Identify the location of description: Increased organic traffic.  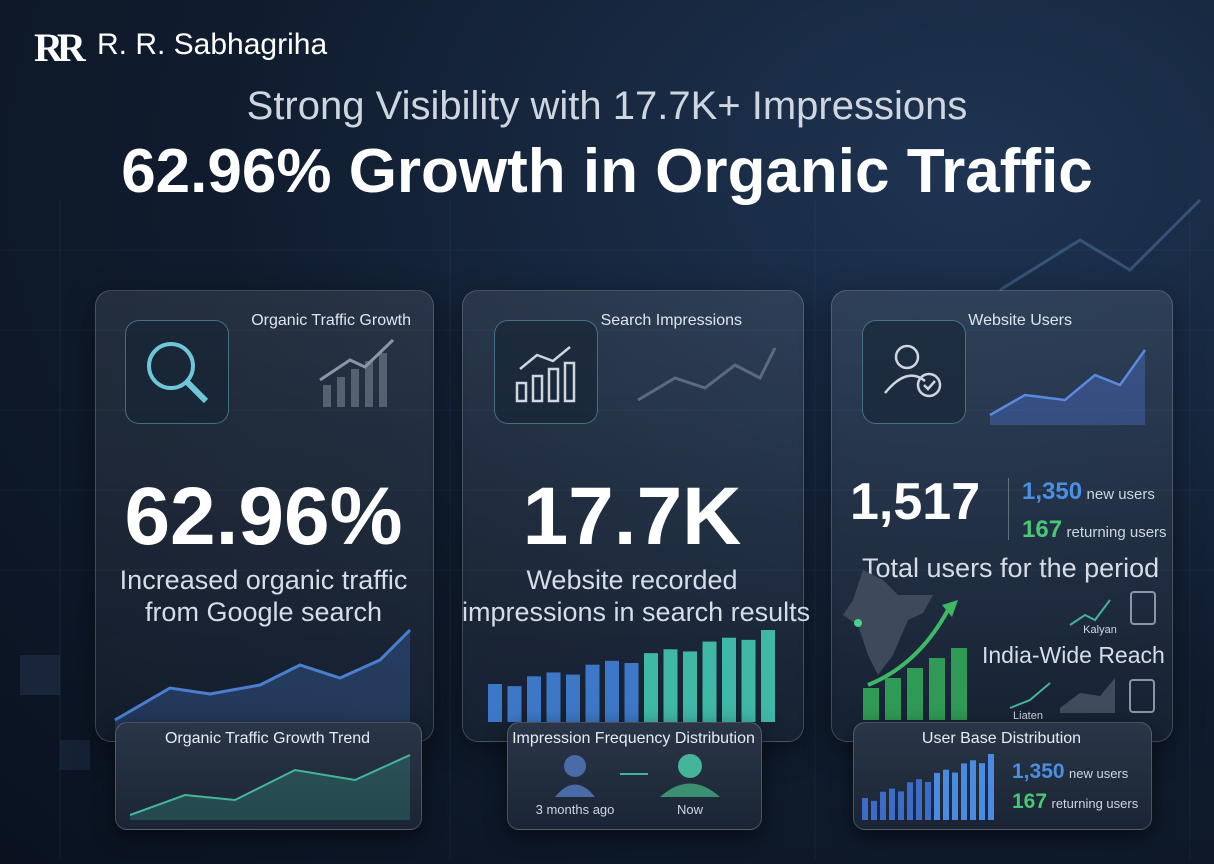
(263, 580).